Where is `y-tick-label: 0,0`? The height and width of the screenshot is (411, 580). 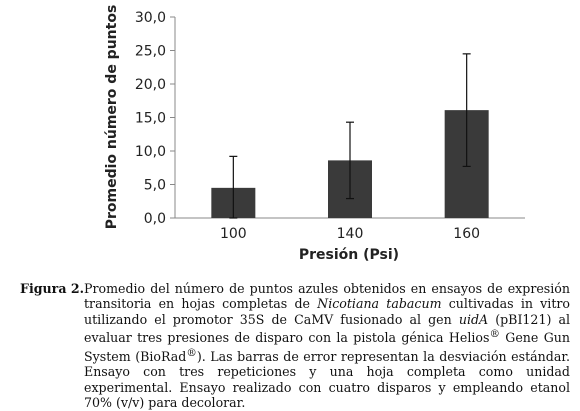 y-tick-label: 0,0 is located at coordinates (155, 219).